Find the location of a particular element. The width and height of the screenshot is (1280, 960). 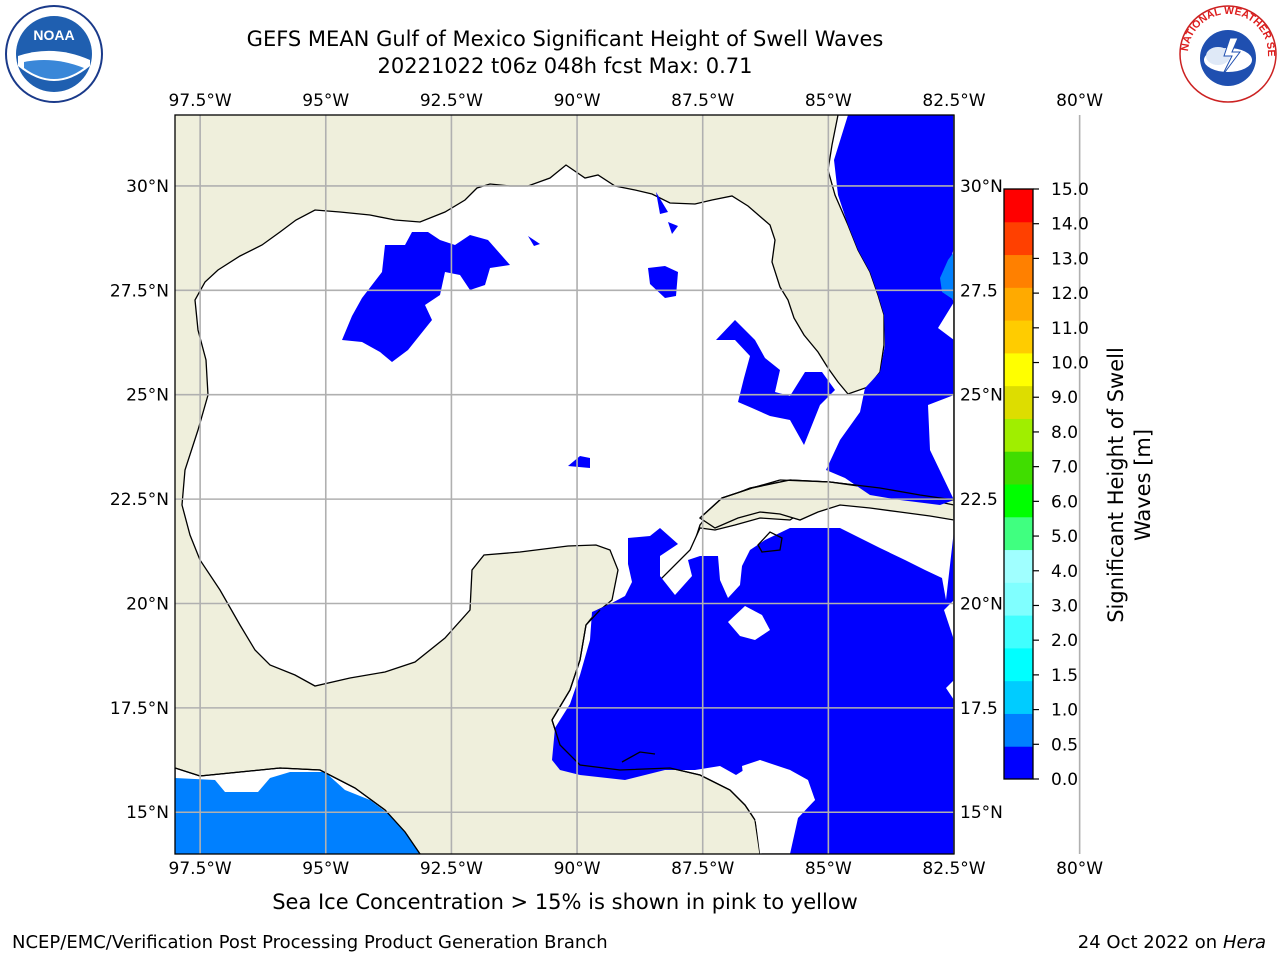

colorbar-tick-label: 8.0 is located at coordinates (1064, 433).